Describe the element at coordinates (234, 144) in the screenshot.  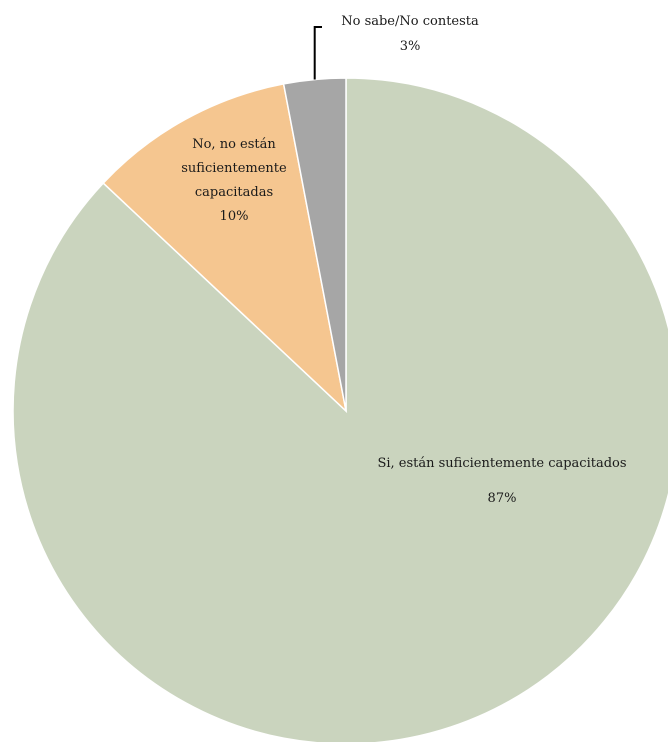
I see `slice-label-line: No, no están` at that location.